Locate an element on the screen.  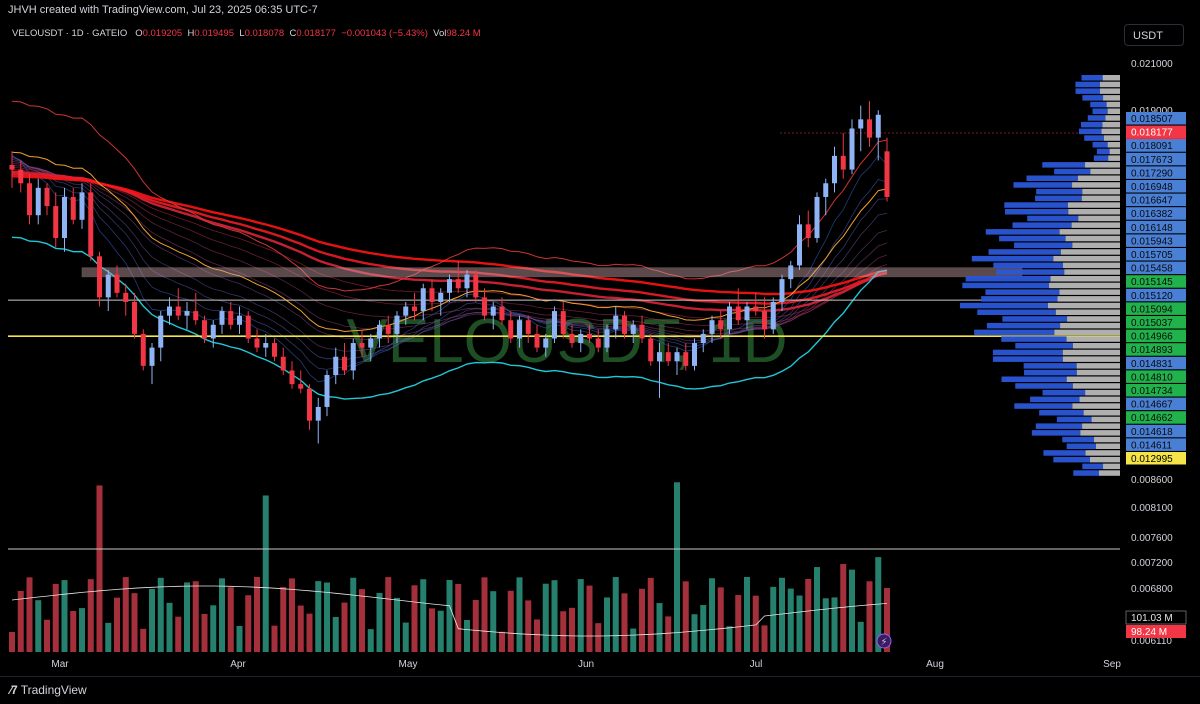
profile-price-label: 0.012995 is located at coordinates (1156, 458).